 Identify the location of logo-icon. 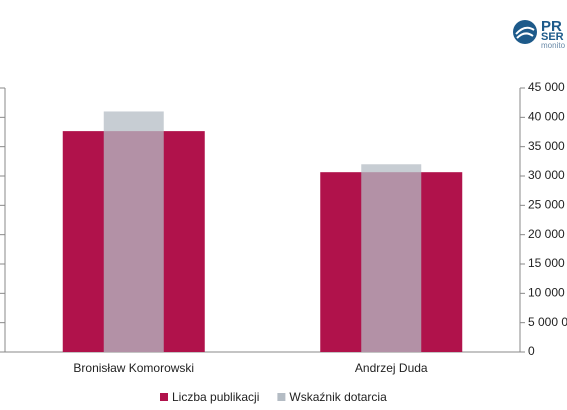
(525, 32).